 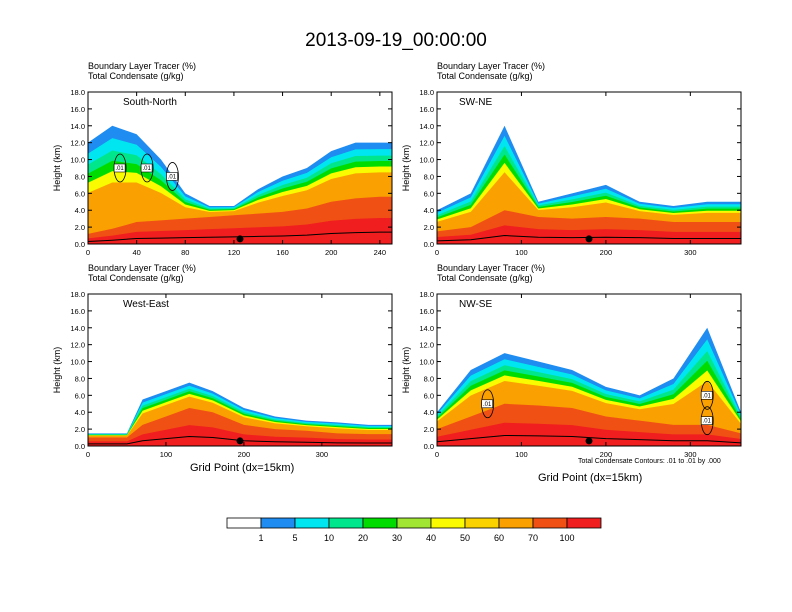 What do you see at coordinates (590, 478) in the screenshot?
I see `panel-4-xlabel: Grid Point (dx=15km)` at bounding box center [590, 478].